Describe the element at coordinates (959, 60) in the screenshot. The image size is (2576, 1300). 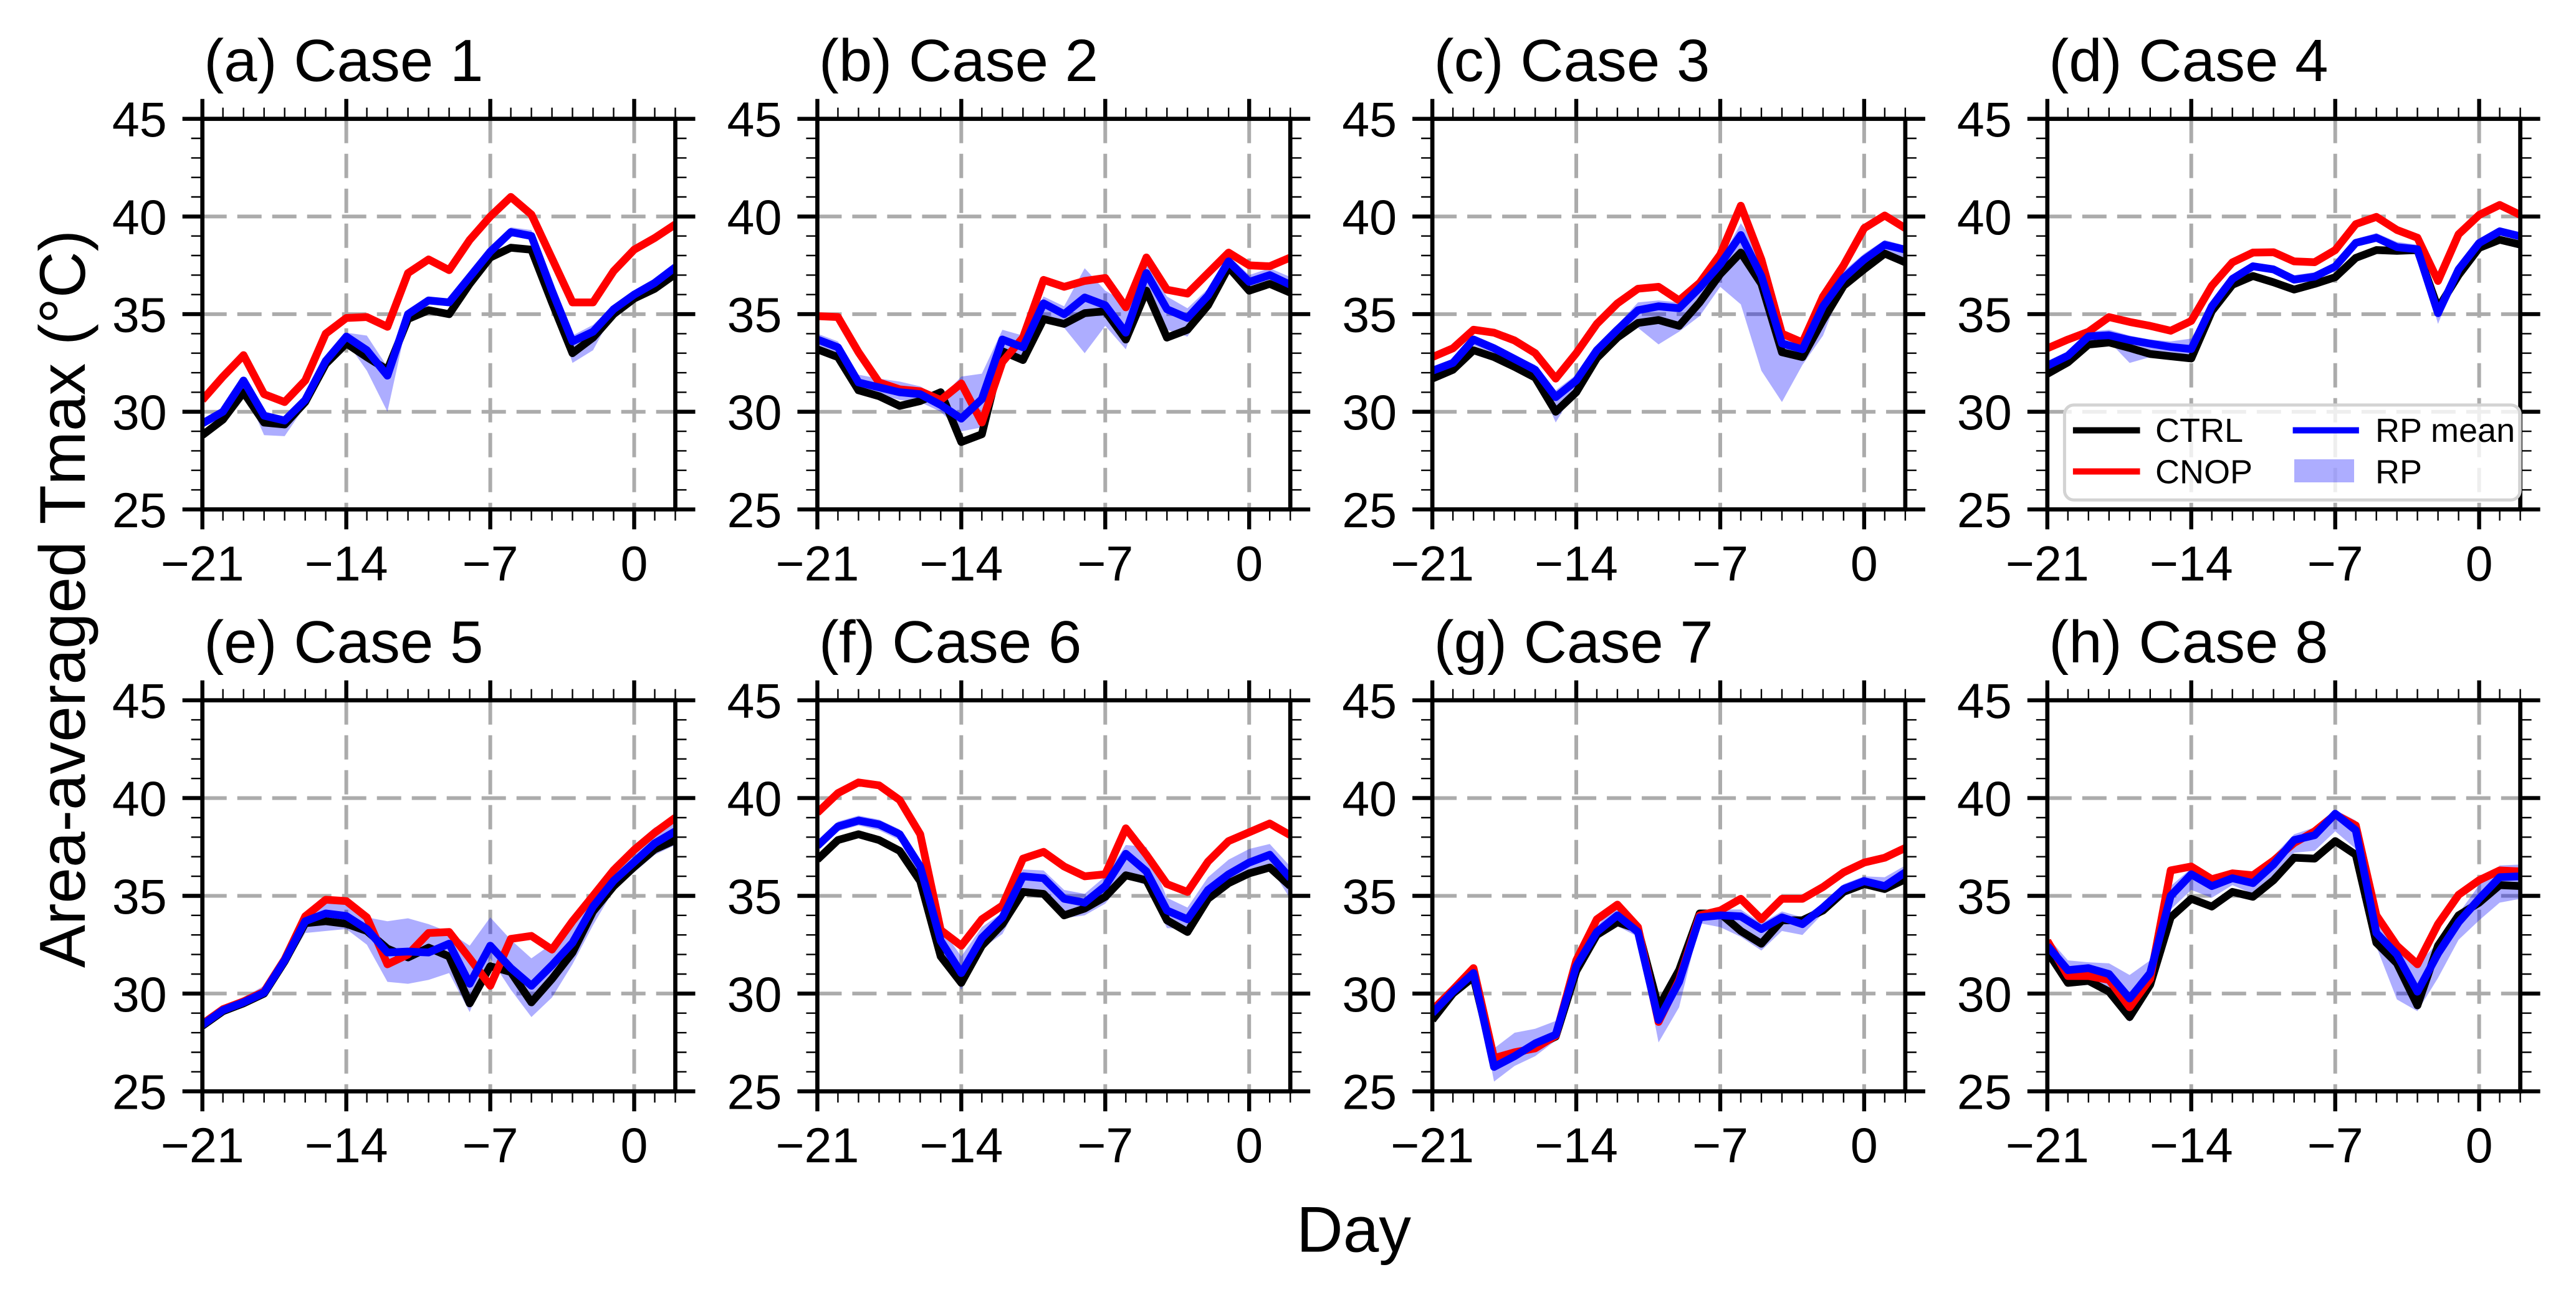
I see `svg-text: (b) Case 2` at that location.